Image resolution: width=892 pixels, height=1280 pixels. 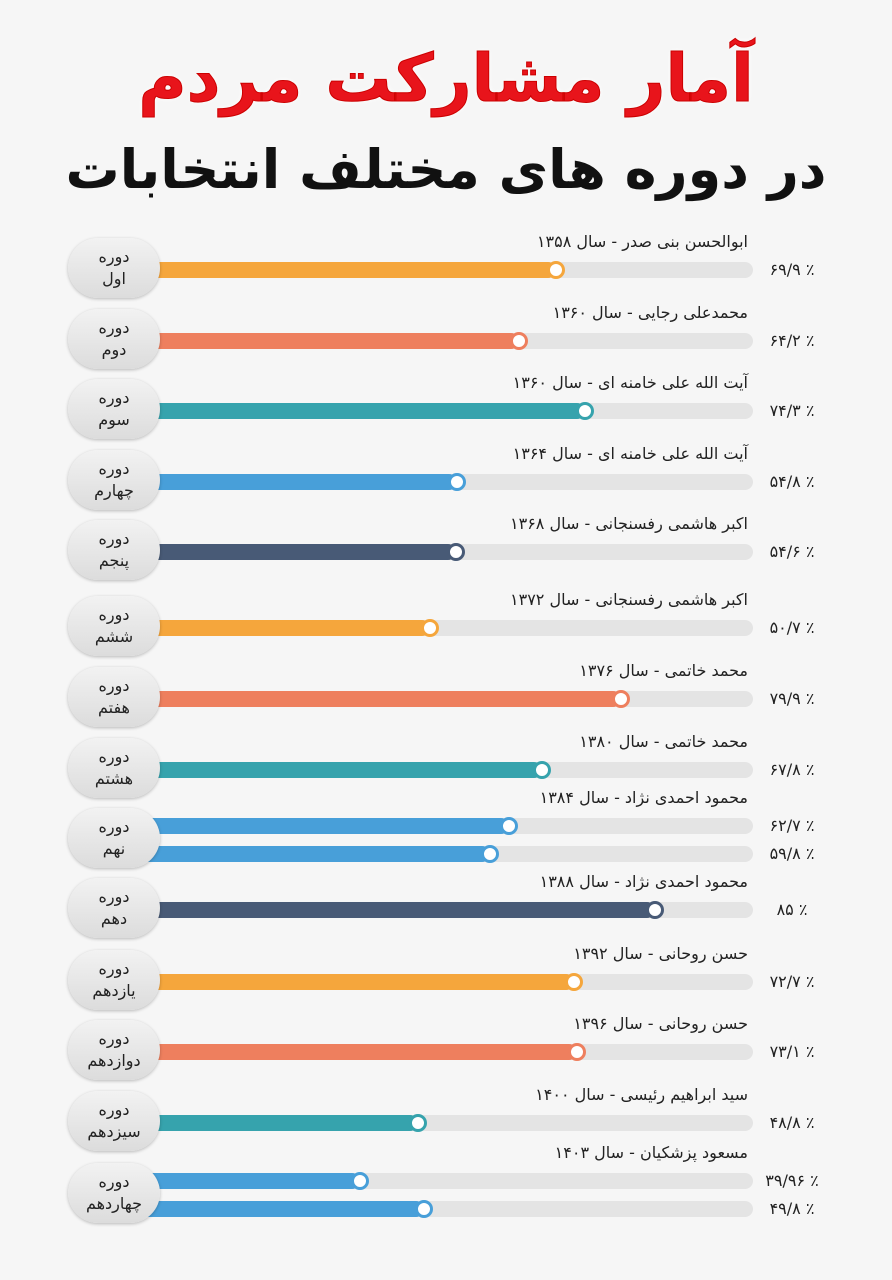 I want to click on period-label: دوره چهاردهم, so click(x=114, y=1192).